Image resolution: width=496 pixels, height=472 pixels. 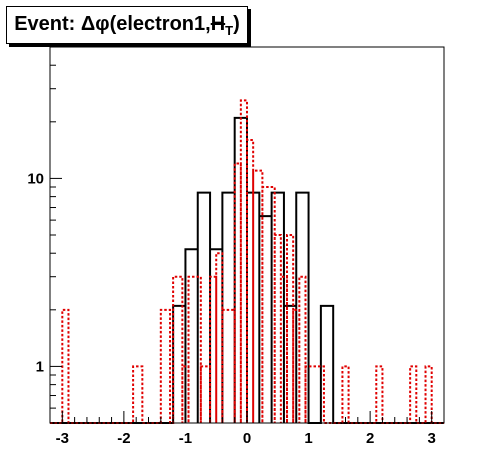 I want to click on chart-title-box: Event: Δφ(electron1,HT), so click(x=127, y=25).